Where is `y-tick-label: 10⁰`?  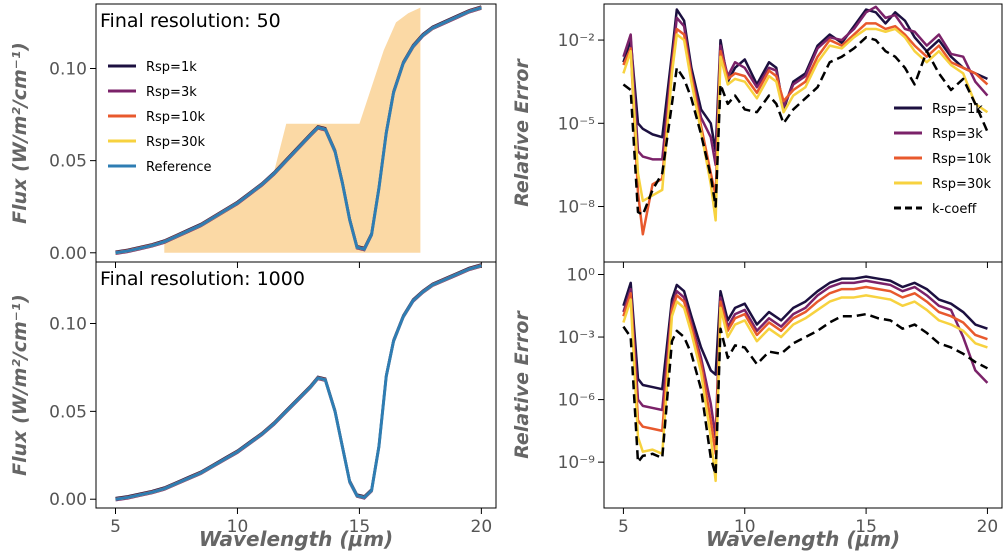
y-tick-label: 10⁰ is located at coordinates (581, 276).